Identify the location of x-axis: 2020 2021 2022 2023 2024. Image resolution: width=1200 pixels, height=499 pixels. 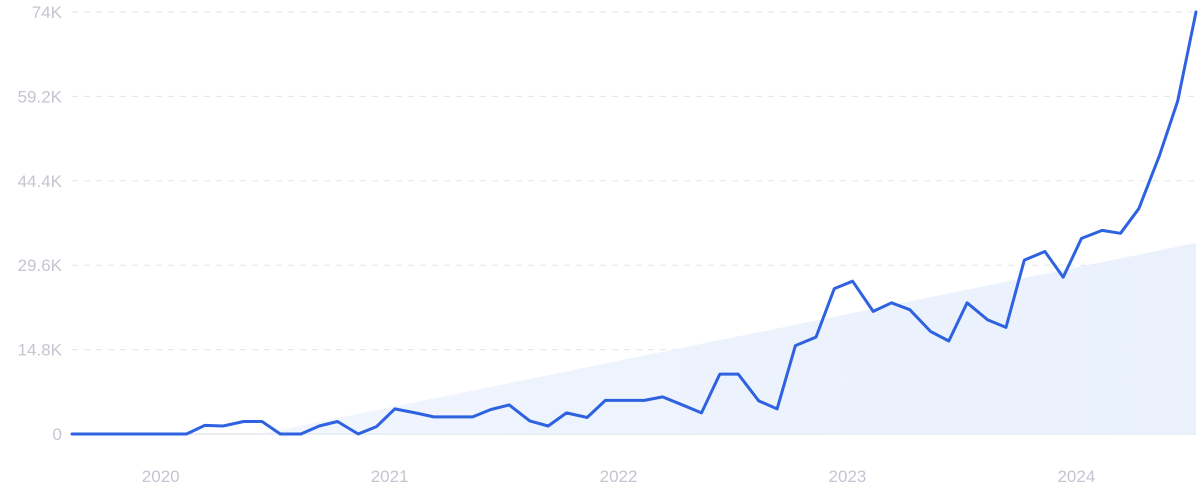
(619, 476).